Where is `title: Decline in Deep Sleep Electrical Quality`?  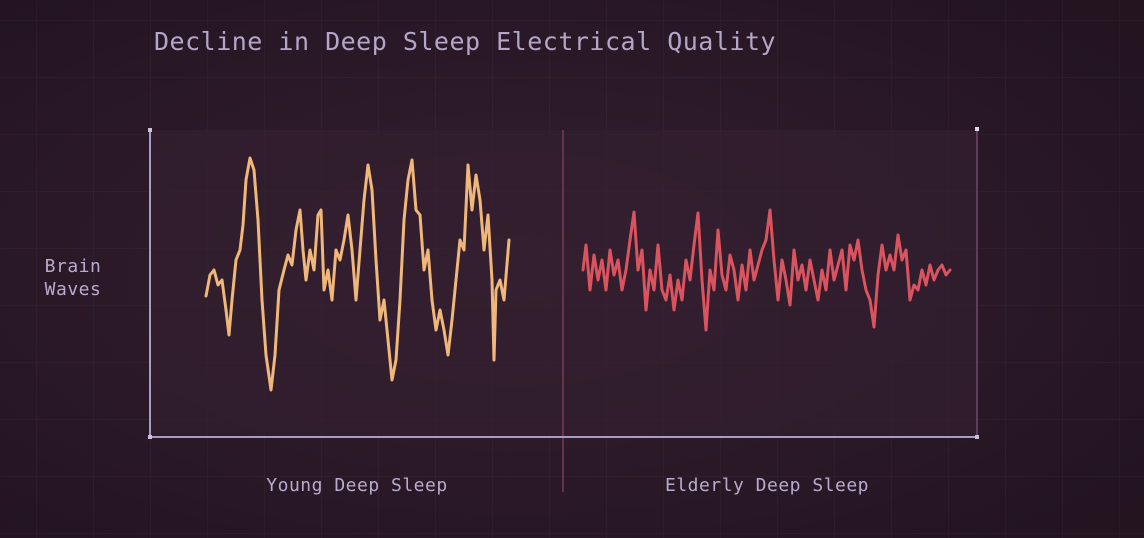
title: Decline in Deep Sleep Electrical Quality is located at coordinates (465, 41).